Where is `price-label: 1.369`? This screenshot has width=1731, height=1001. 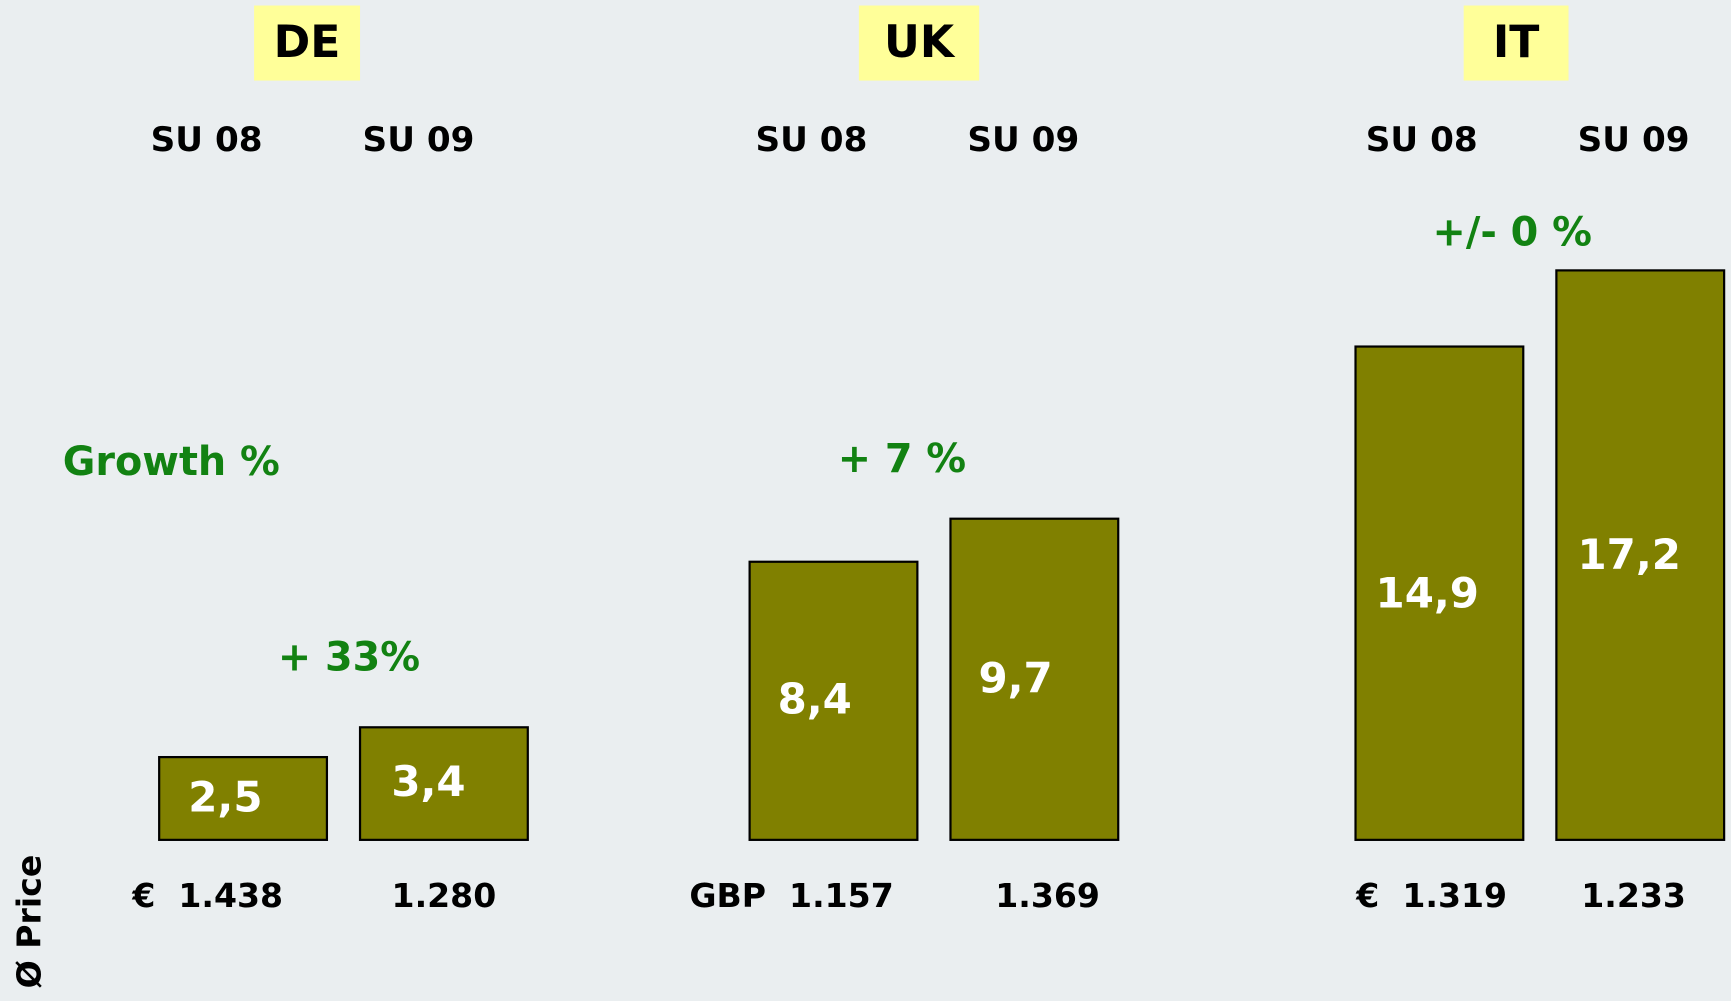 price-label: 1.369 is located at coordinates (1047, 895).